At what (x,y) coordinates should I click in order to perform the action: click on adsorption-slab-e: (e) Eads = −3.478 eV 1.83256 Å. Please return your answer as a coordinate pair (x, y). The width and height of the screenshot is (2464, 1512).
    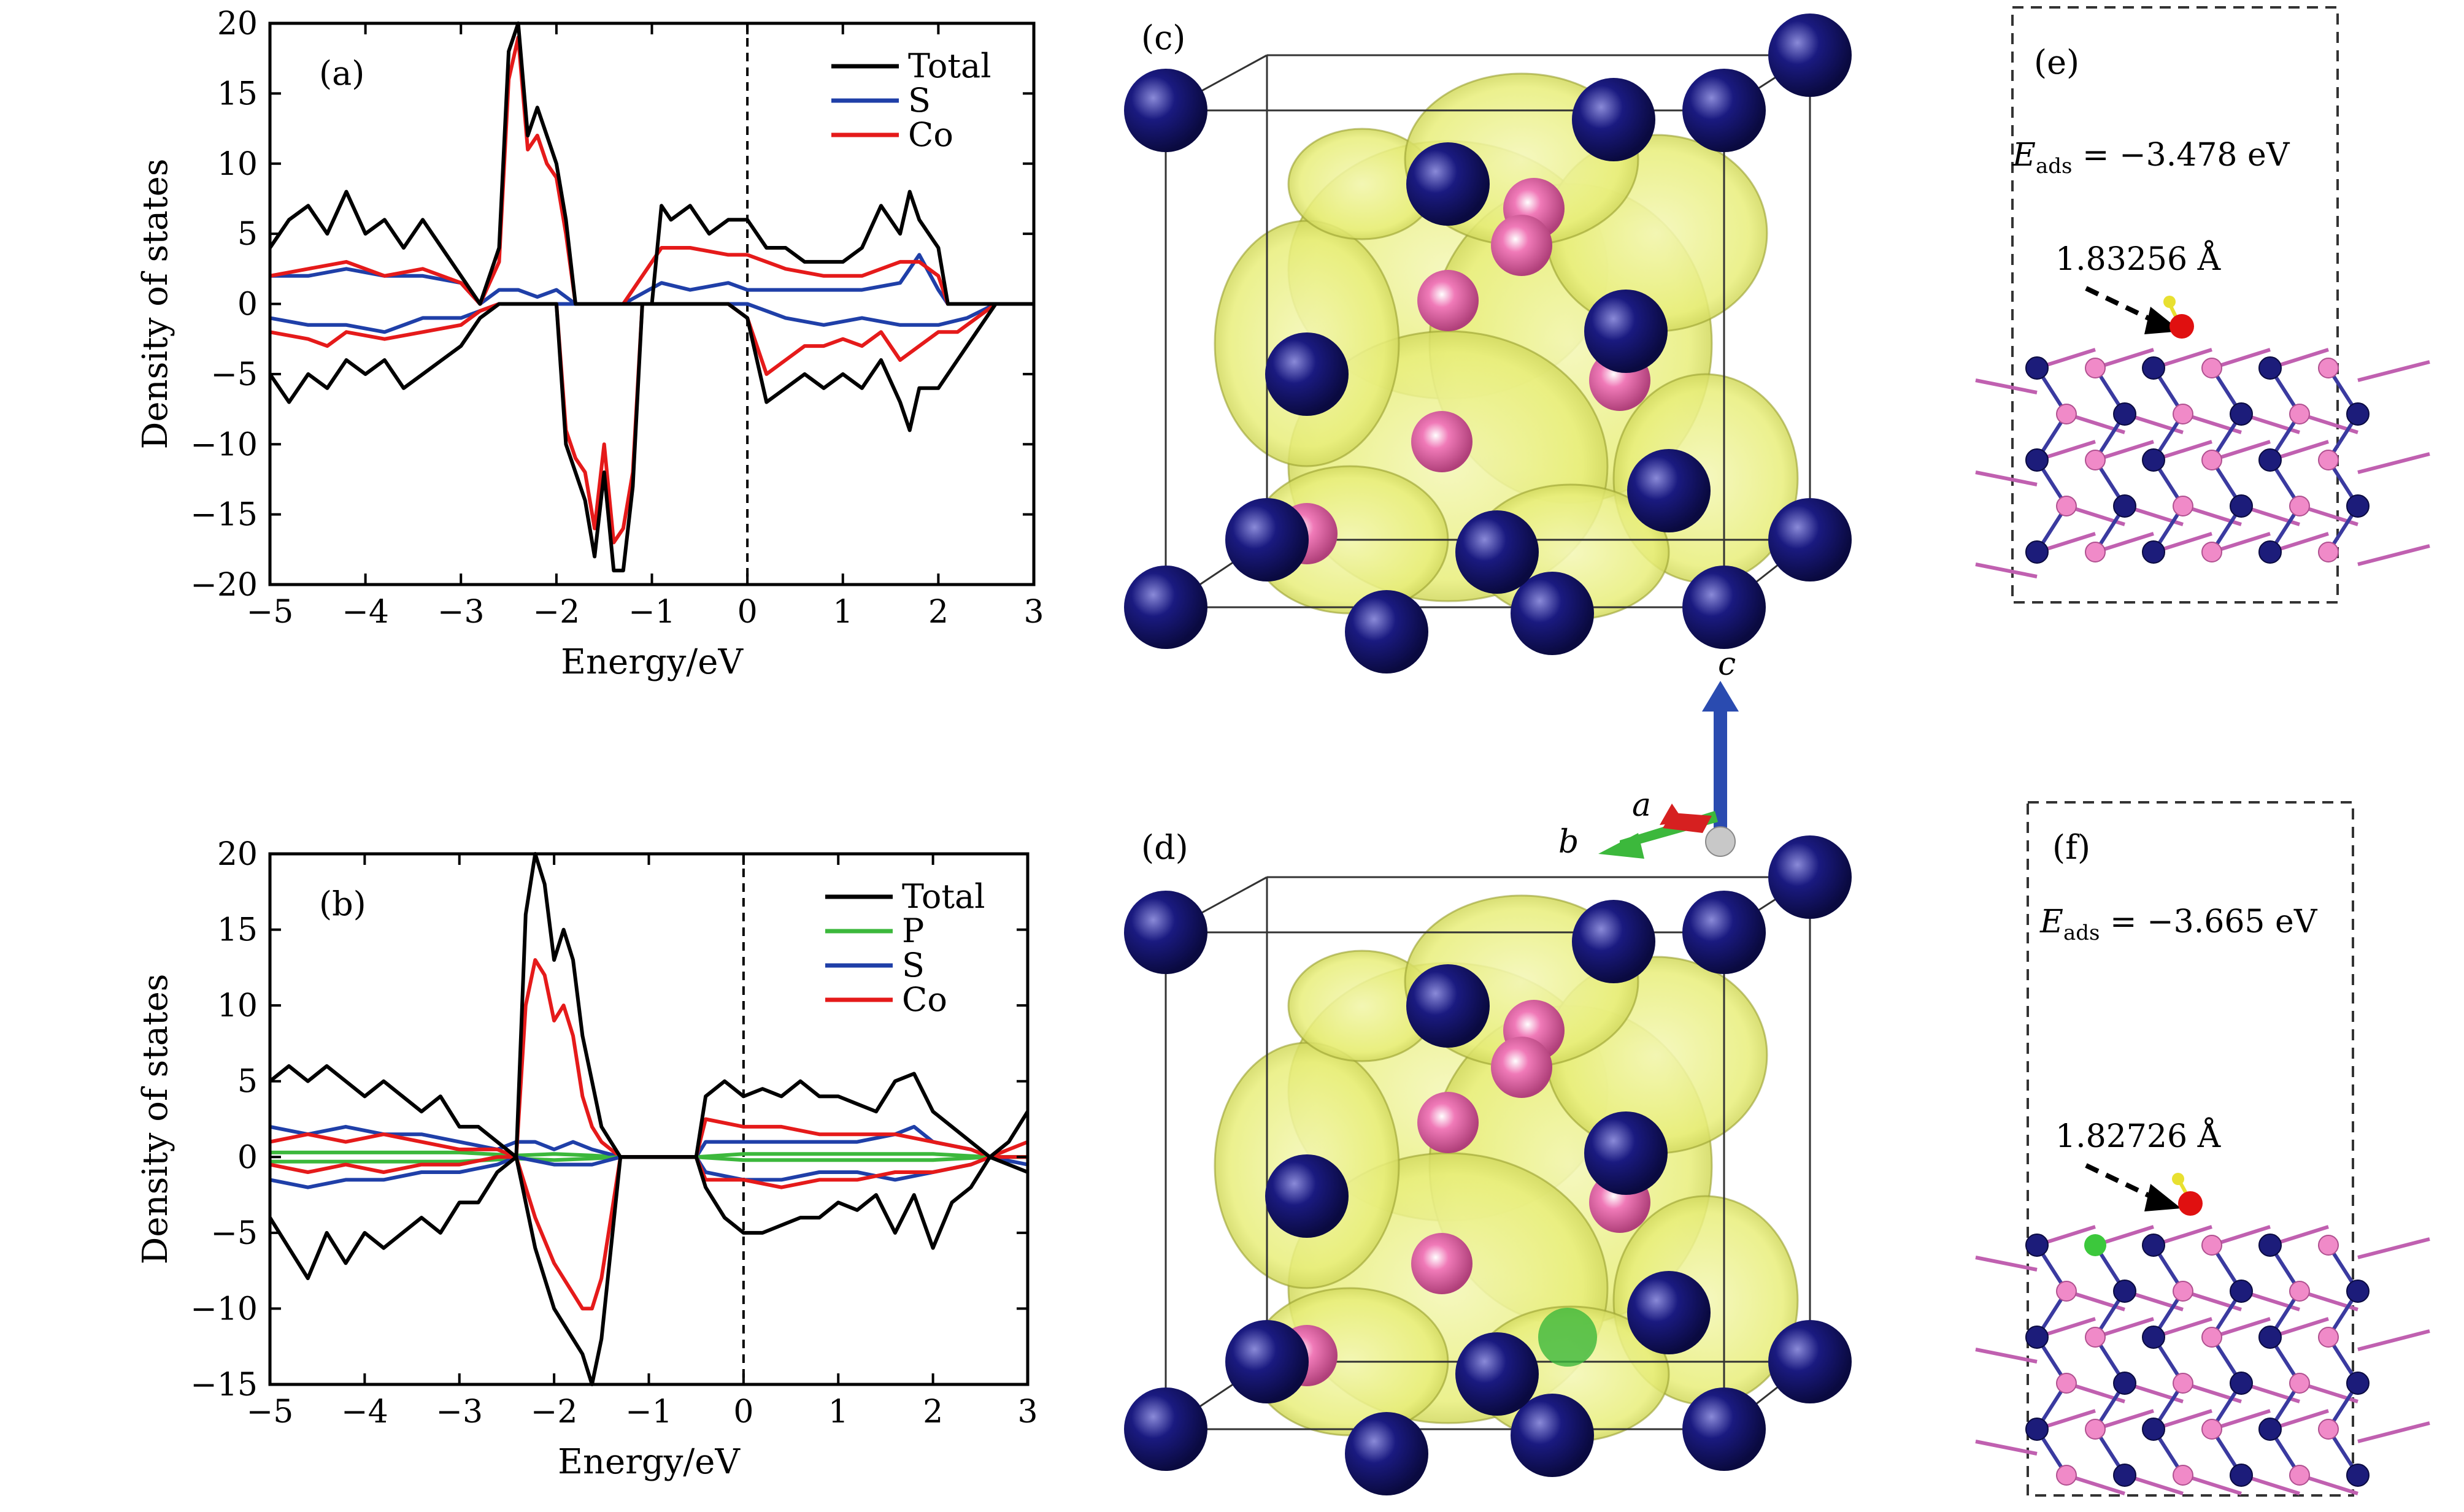
    Looking at the image, I should click on (2202, 305).